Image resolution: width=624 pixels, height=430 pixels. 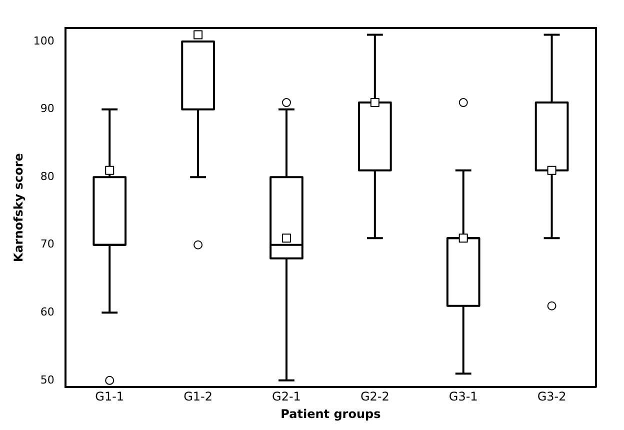 I want to click on x-axis-title: Patient groups, so click(x=330, y=413).